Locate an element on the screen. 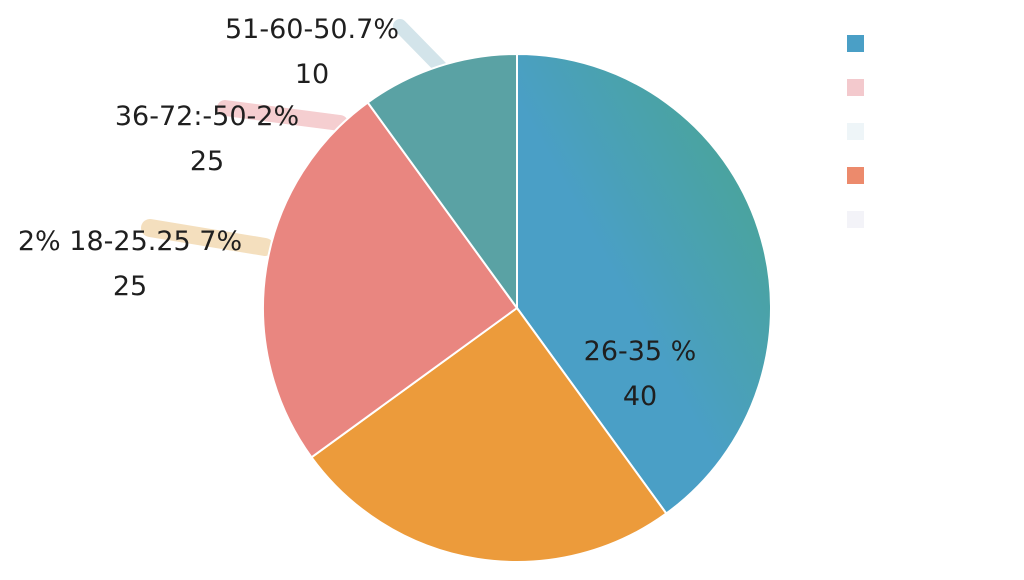 Image resolution: width=1024 pixels, height=580 pixels. slice-label-1: 26-35 % is located at coordinates (640, 351).